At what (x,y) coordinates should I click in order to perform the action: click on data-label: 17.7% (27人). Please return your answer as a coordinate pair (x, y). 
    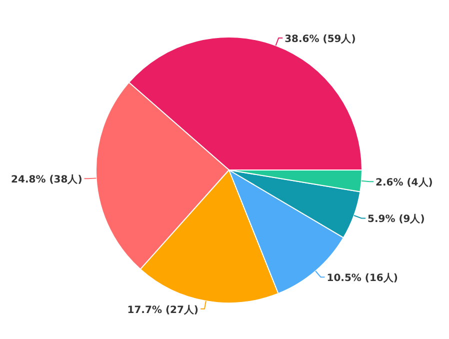
    Looking at the image, I should click on (163, 310).